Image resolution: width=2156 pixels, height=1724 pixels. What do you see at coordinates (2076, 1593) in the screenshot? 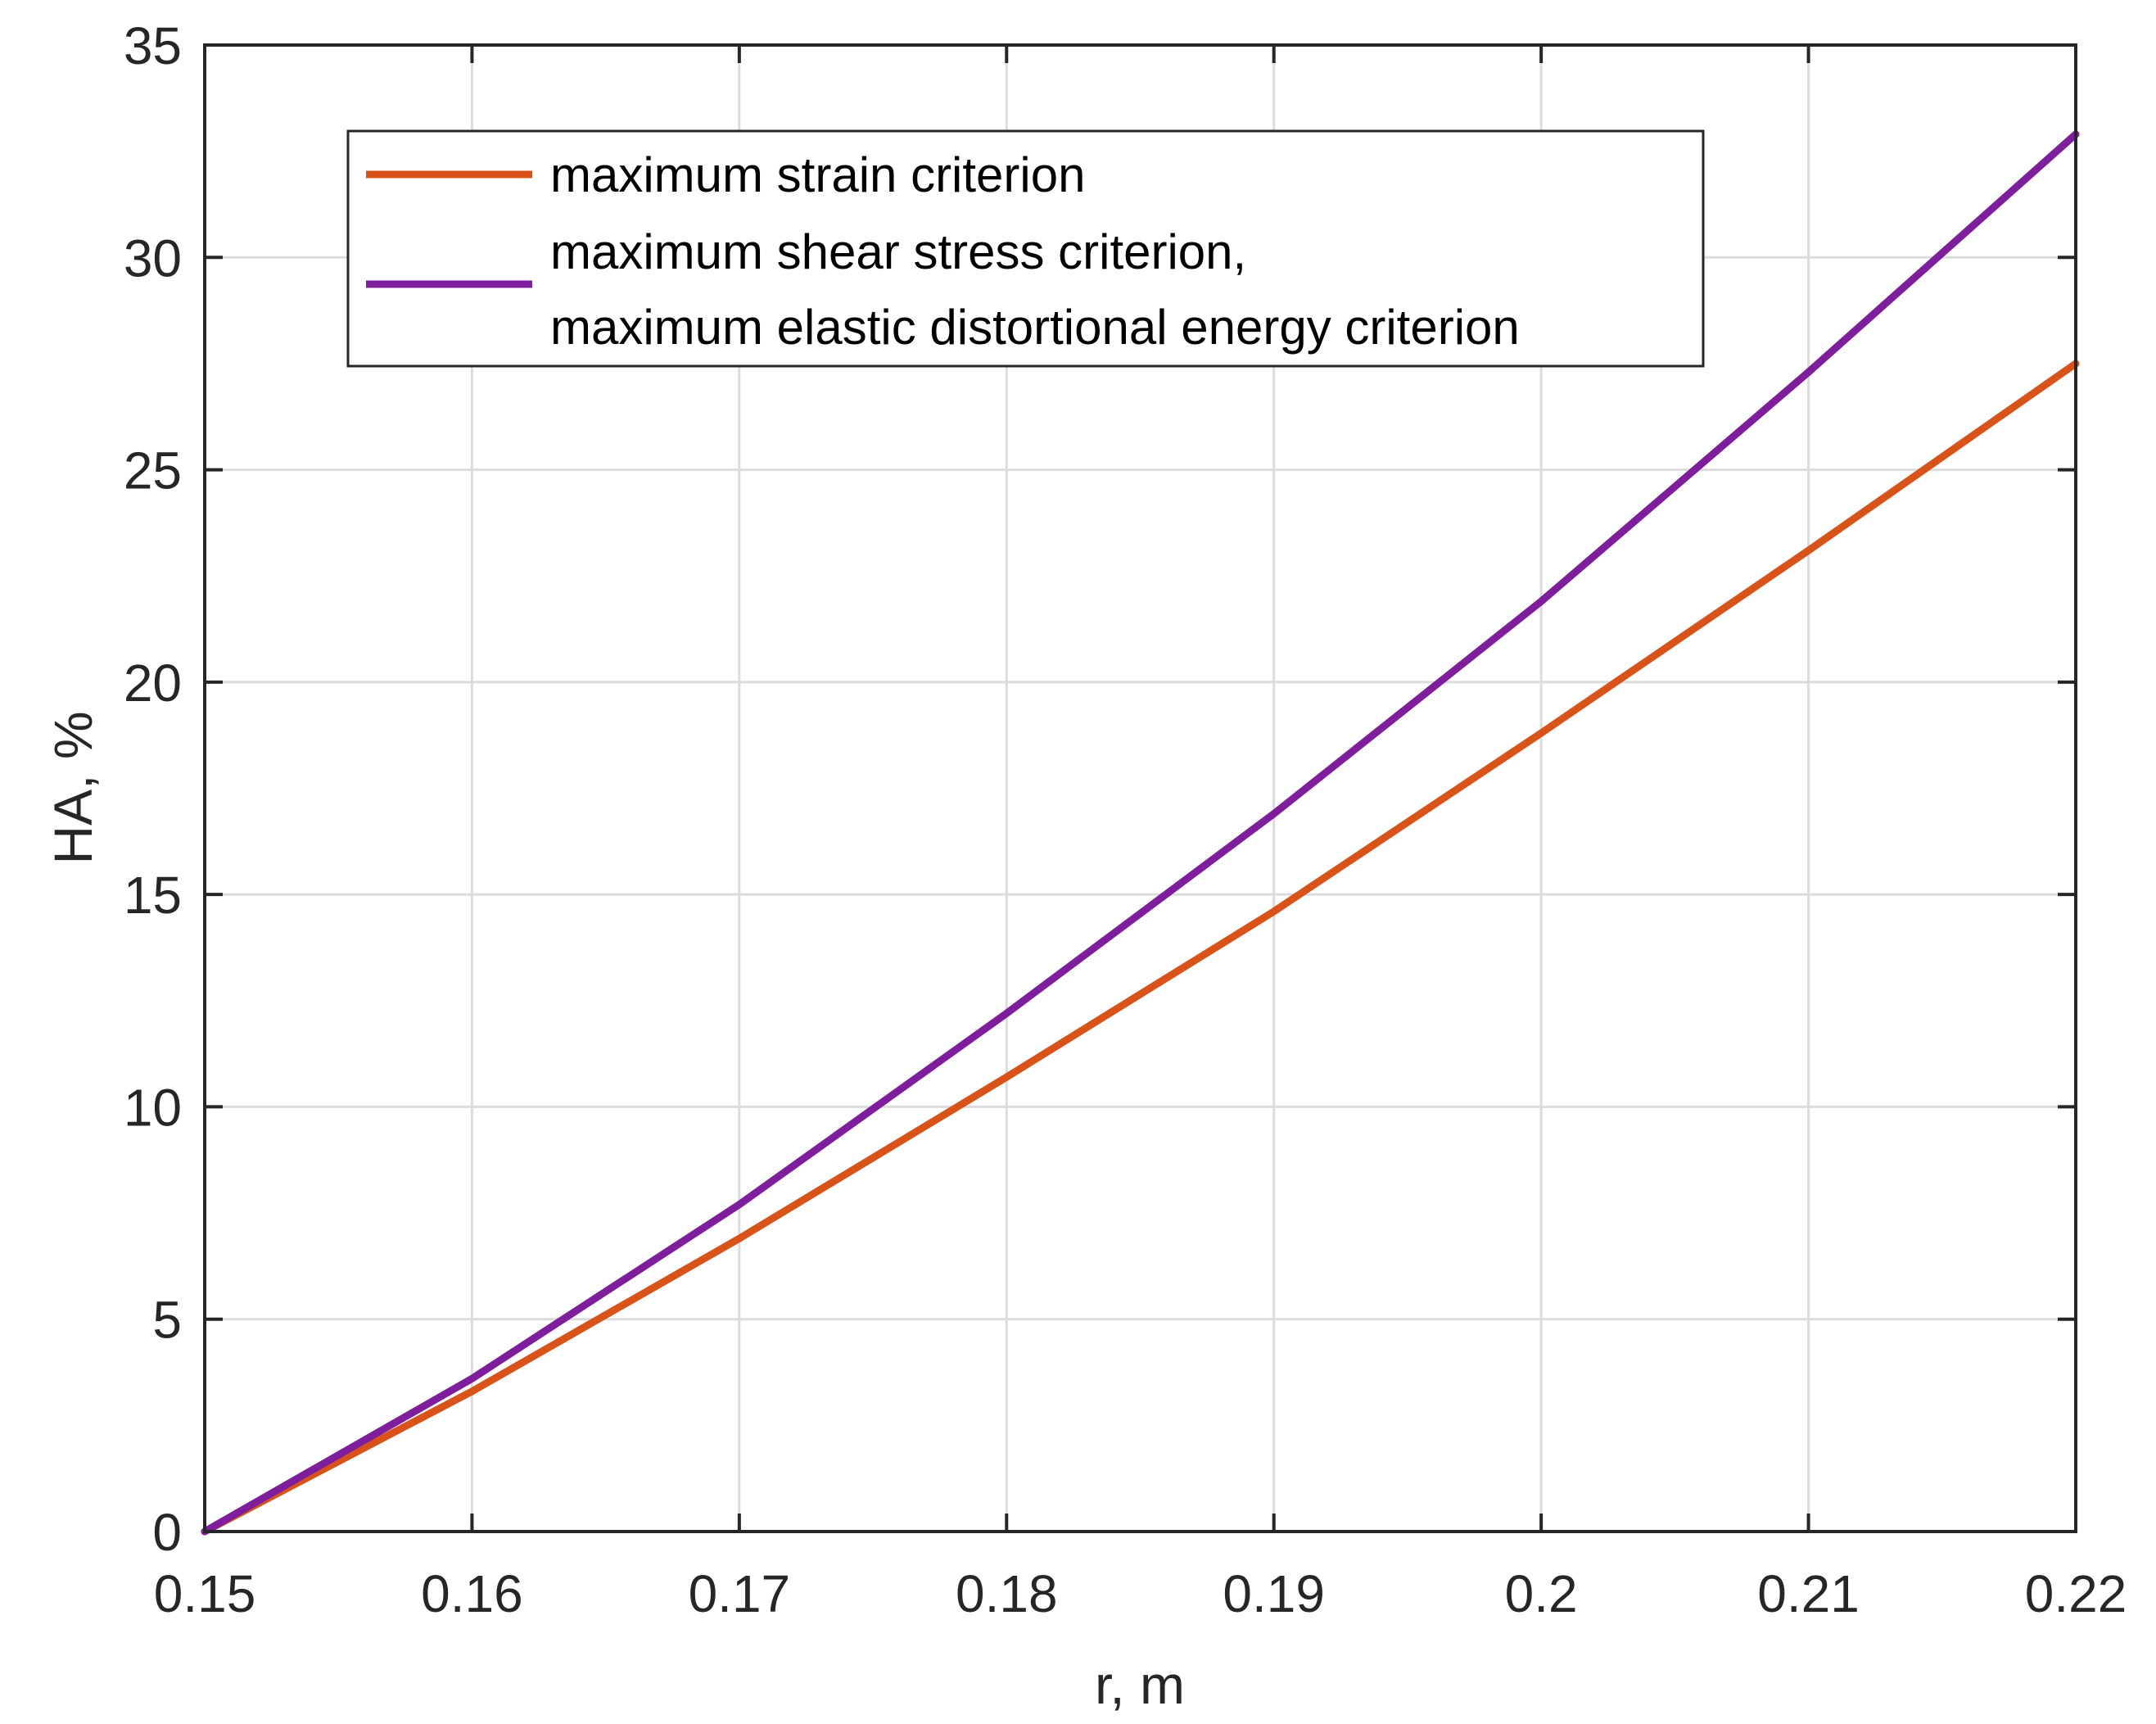
I see `x-tick-label: 0.22` at bounding box center [2076, 1593].